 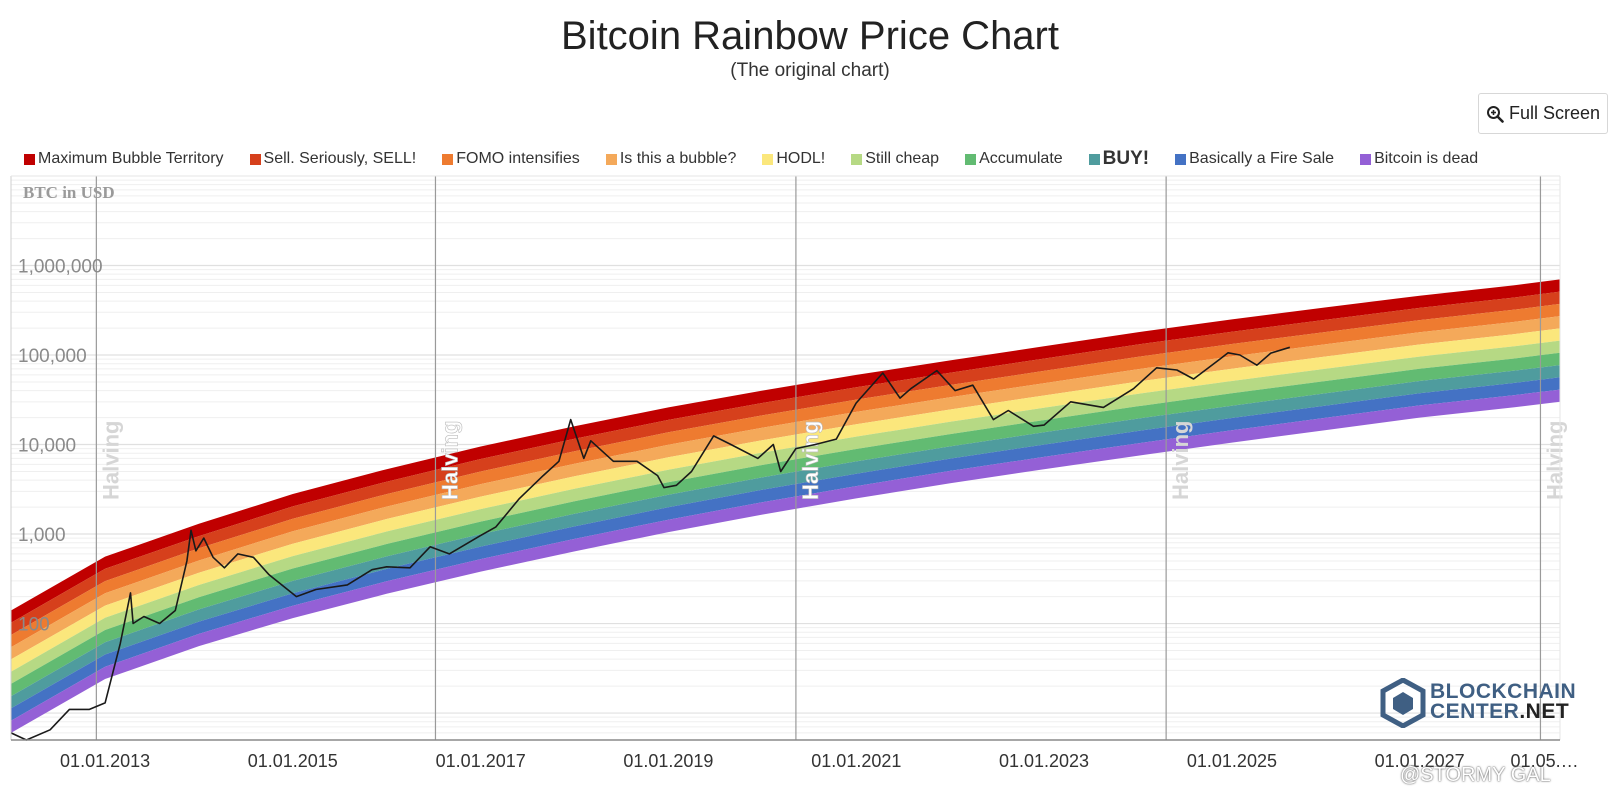 I want to click on x-tick-label: 01.01.2013, so click(x=105, y=761).